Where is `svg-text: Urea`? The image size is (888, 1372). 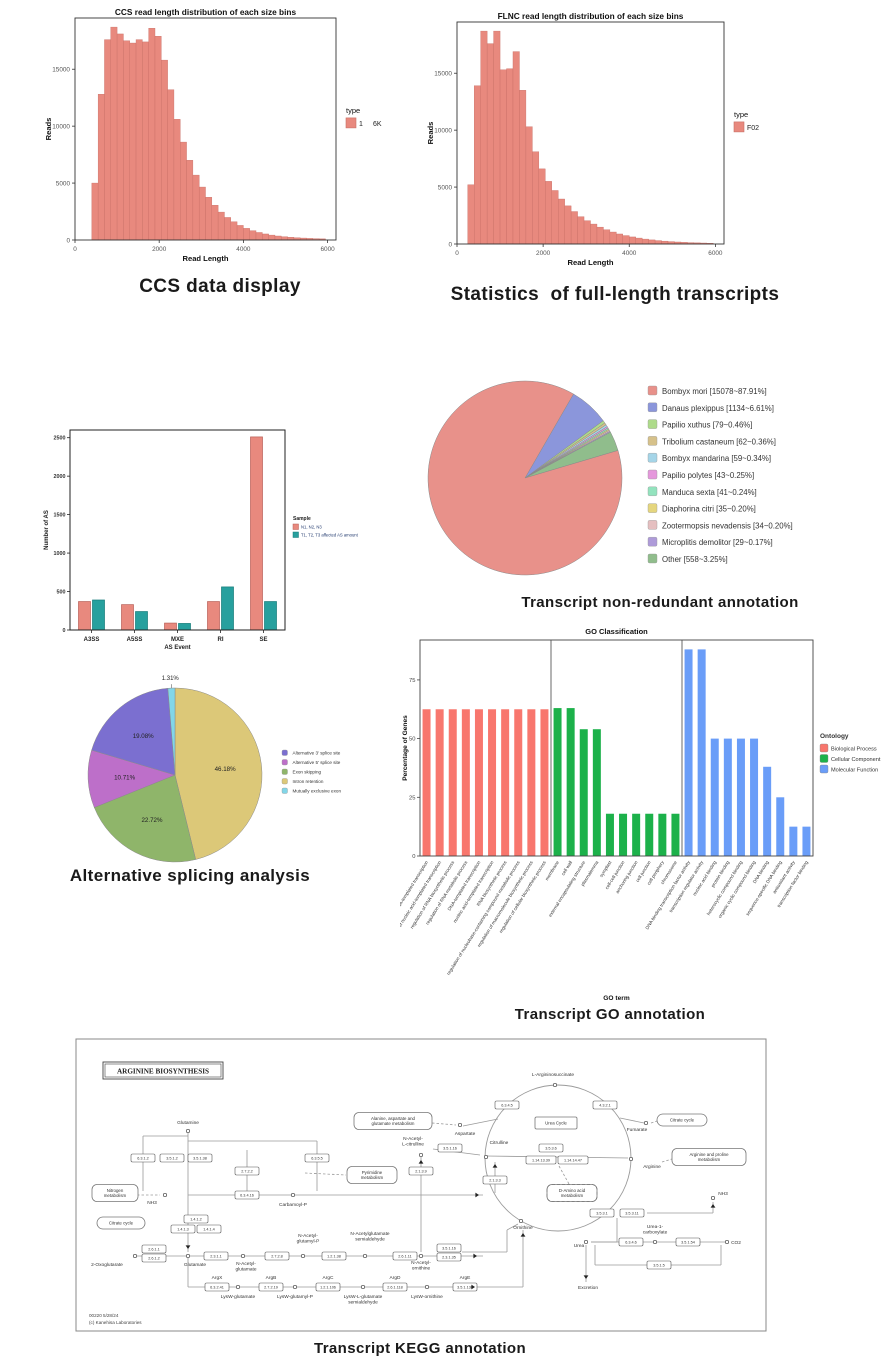
svg-text: Urea is located at coordinates (579, 1246).